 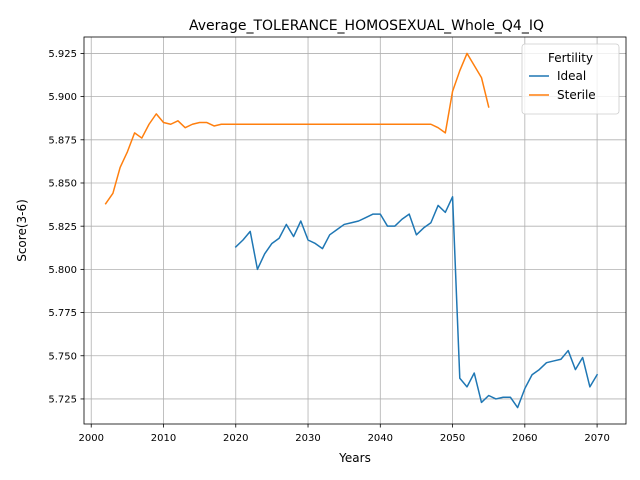 What do you see at coordinates (235, 438) in the screenshot?
I see `x-tick-label: 2020` at bounding box center [235, 438].